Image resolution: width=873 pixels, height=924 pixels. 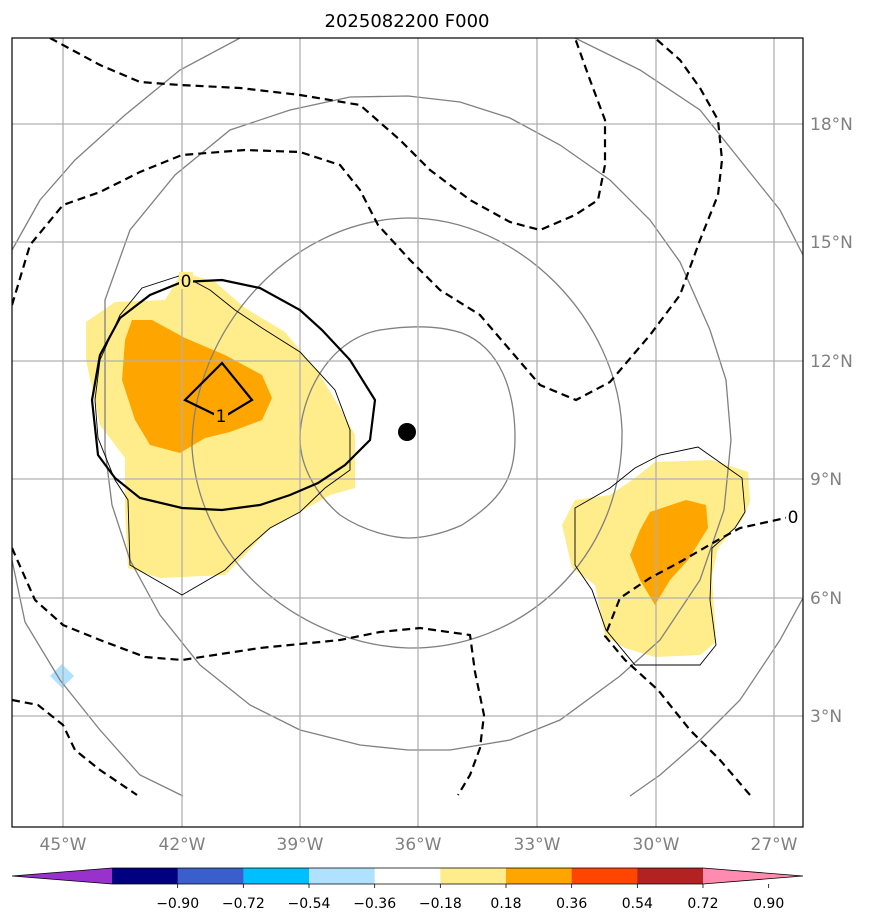 What do you see at coordinates (826, 599) in the screenshot?
I see `lat-label: 6°N` at bounding box center [826, 599].